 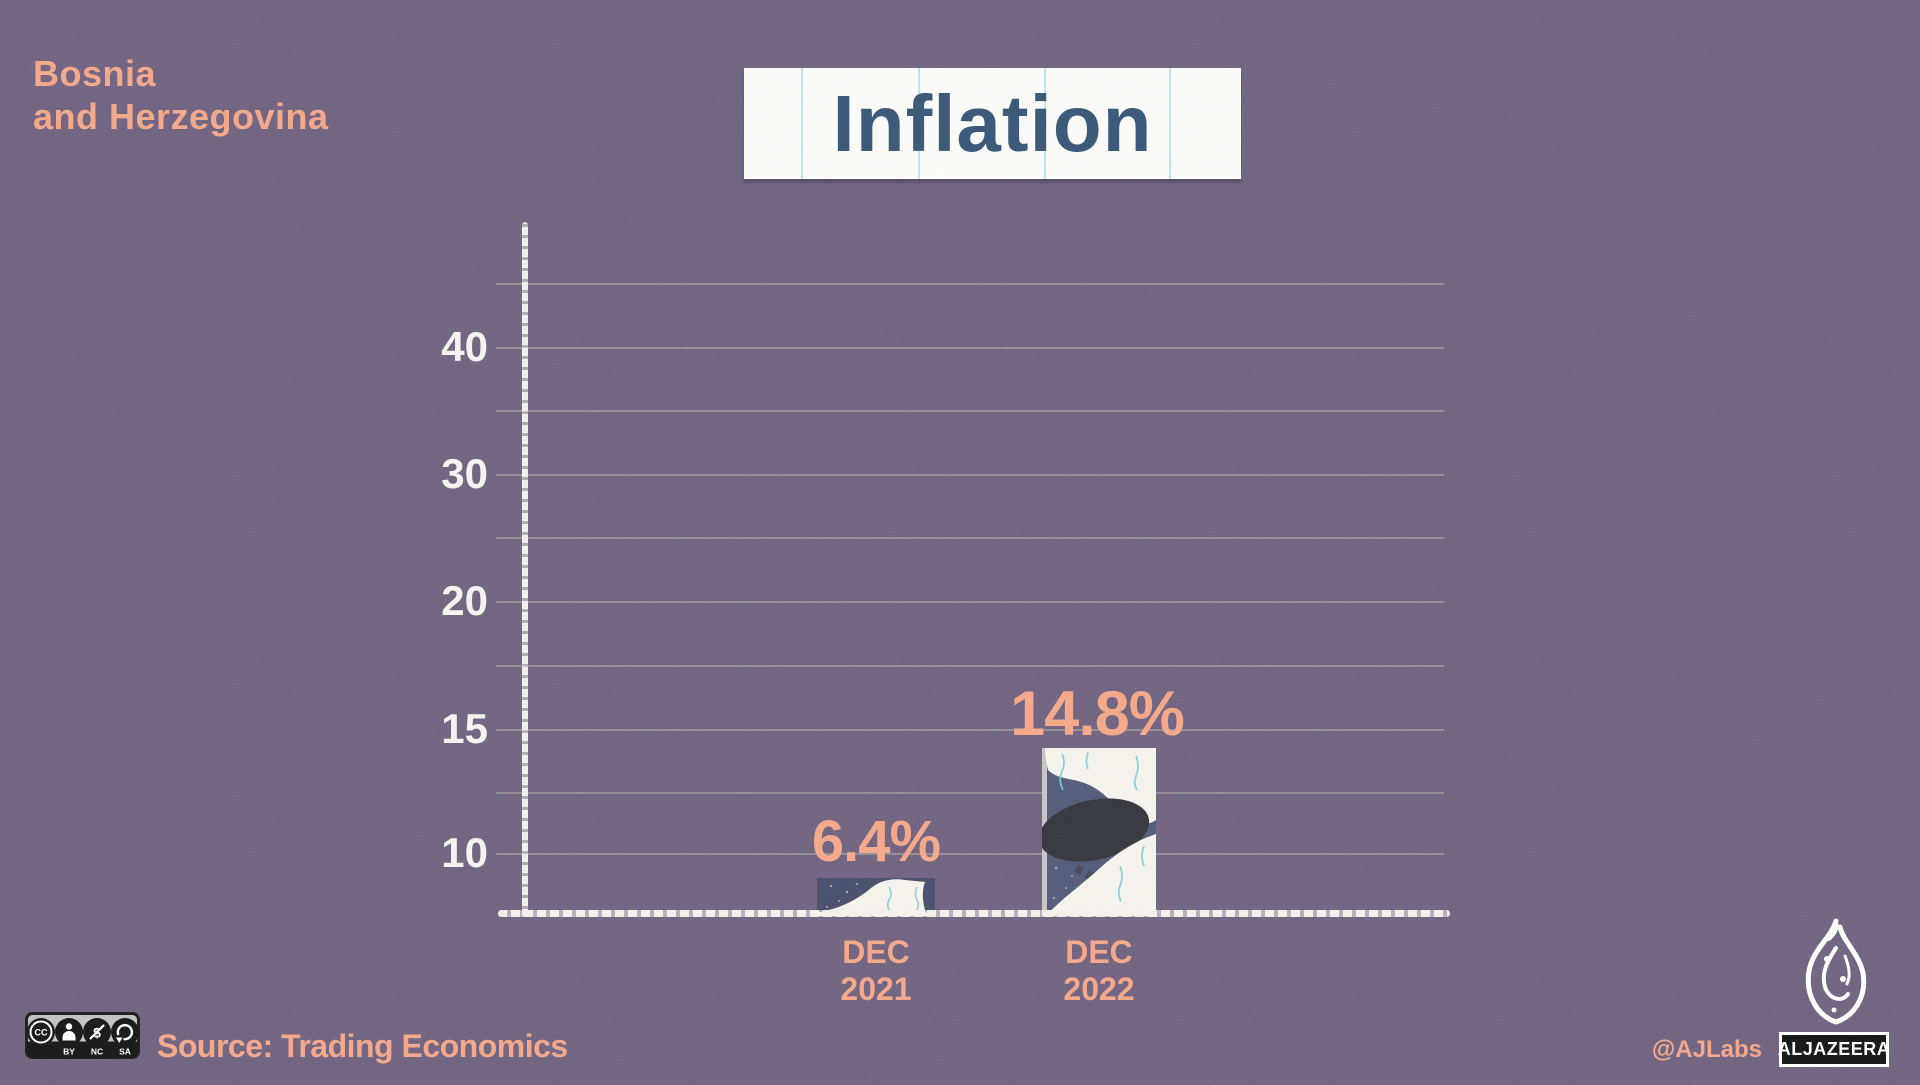 What do you see at coordinates (464, 346) in the screenshot?
I see `y-axis-tick-label: 40` at bounding box center [464, 346].